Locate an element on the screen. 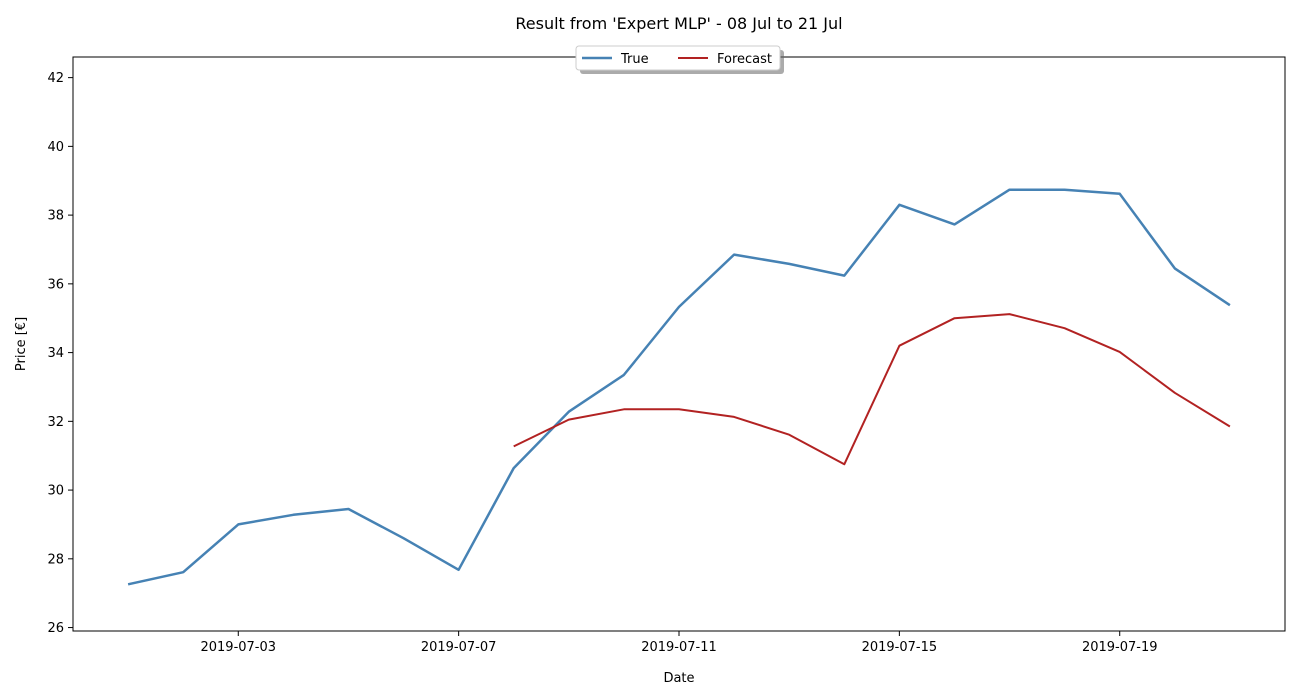 This screenshot has width=1300, height=700. series-line-forecast is located at coordinates (872, 389).